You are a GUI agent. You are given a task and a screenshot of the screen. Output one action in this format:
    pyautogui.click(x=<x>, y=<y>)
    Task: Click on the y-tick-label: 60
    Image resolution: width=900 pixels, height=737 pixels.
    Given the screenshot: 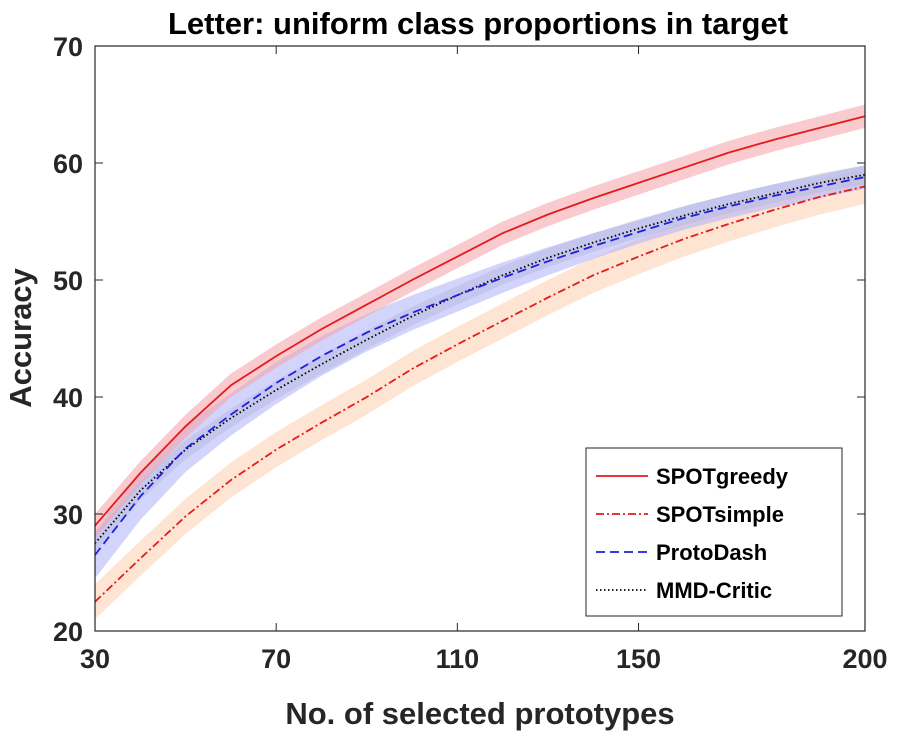 What is the action you would take?
    pyautogui.click(x=68, y=164)
    